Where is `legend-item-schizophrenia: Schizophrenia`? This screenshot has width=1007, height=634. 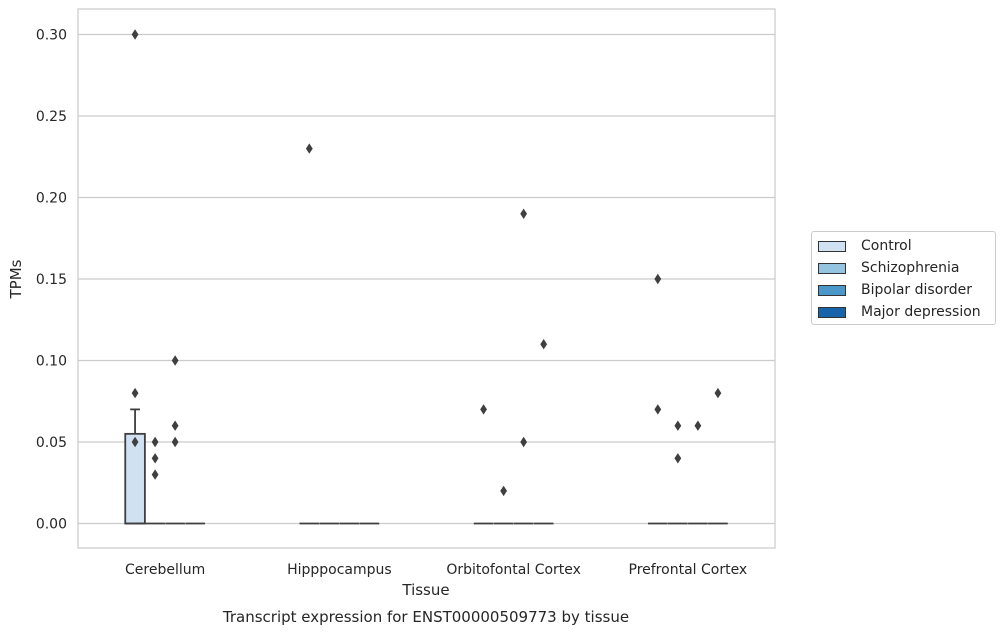 legend-item-schizophrenia: Schizophrenia is located at coordinates (888, 268).